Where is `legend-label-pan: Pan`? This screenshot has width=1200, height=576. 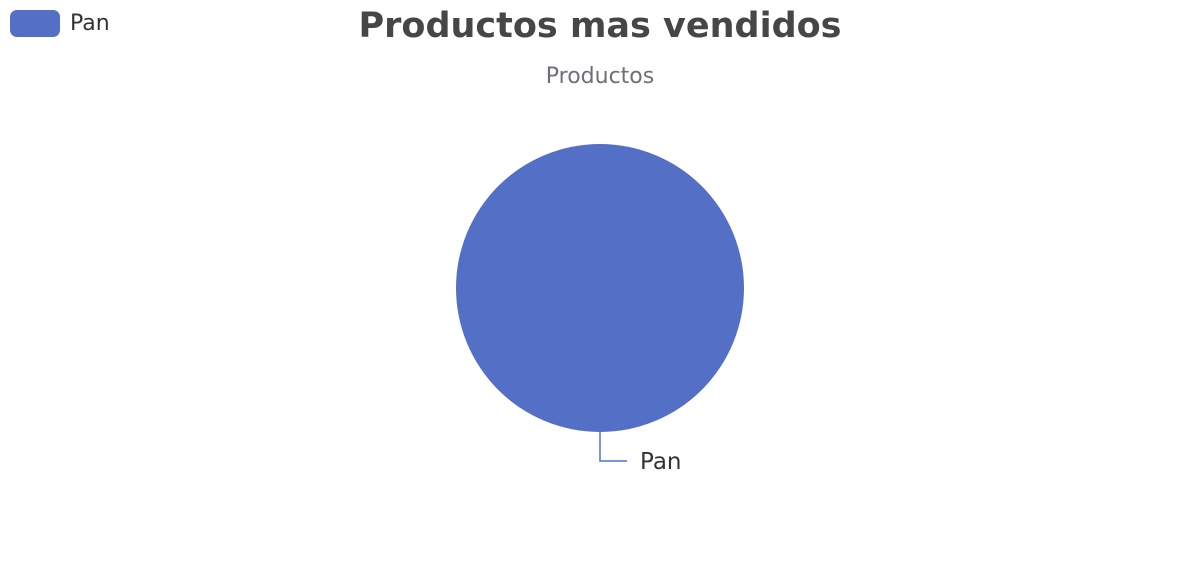
legend-label-pan: Pan is located at coordinates (90, 23).